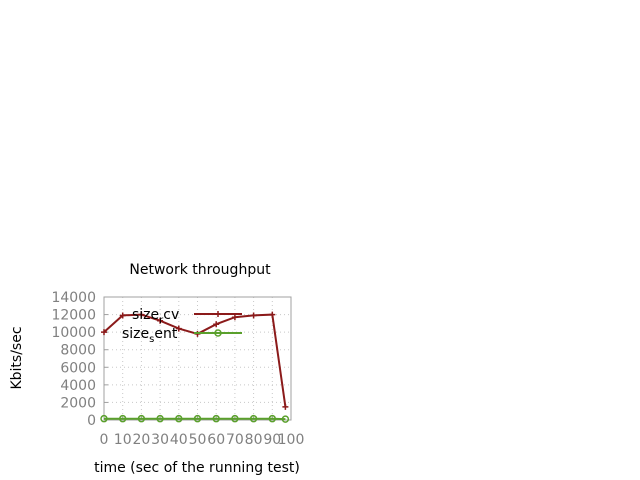 The image size is (640, 480). What do you see at coordinates (151, 339) in the screenshot?
I see `legend-label-sent-sub: s` at bounding box center [151, 339].